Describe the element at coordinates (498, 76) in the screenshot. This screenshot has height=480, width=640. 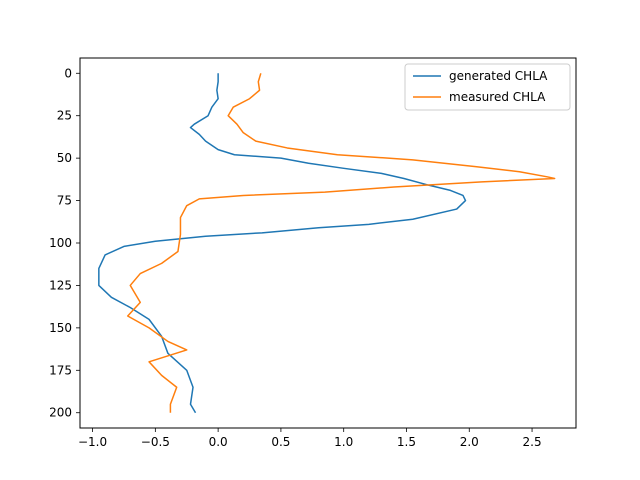
I see `legend-label: generated CHLA` at that location.